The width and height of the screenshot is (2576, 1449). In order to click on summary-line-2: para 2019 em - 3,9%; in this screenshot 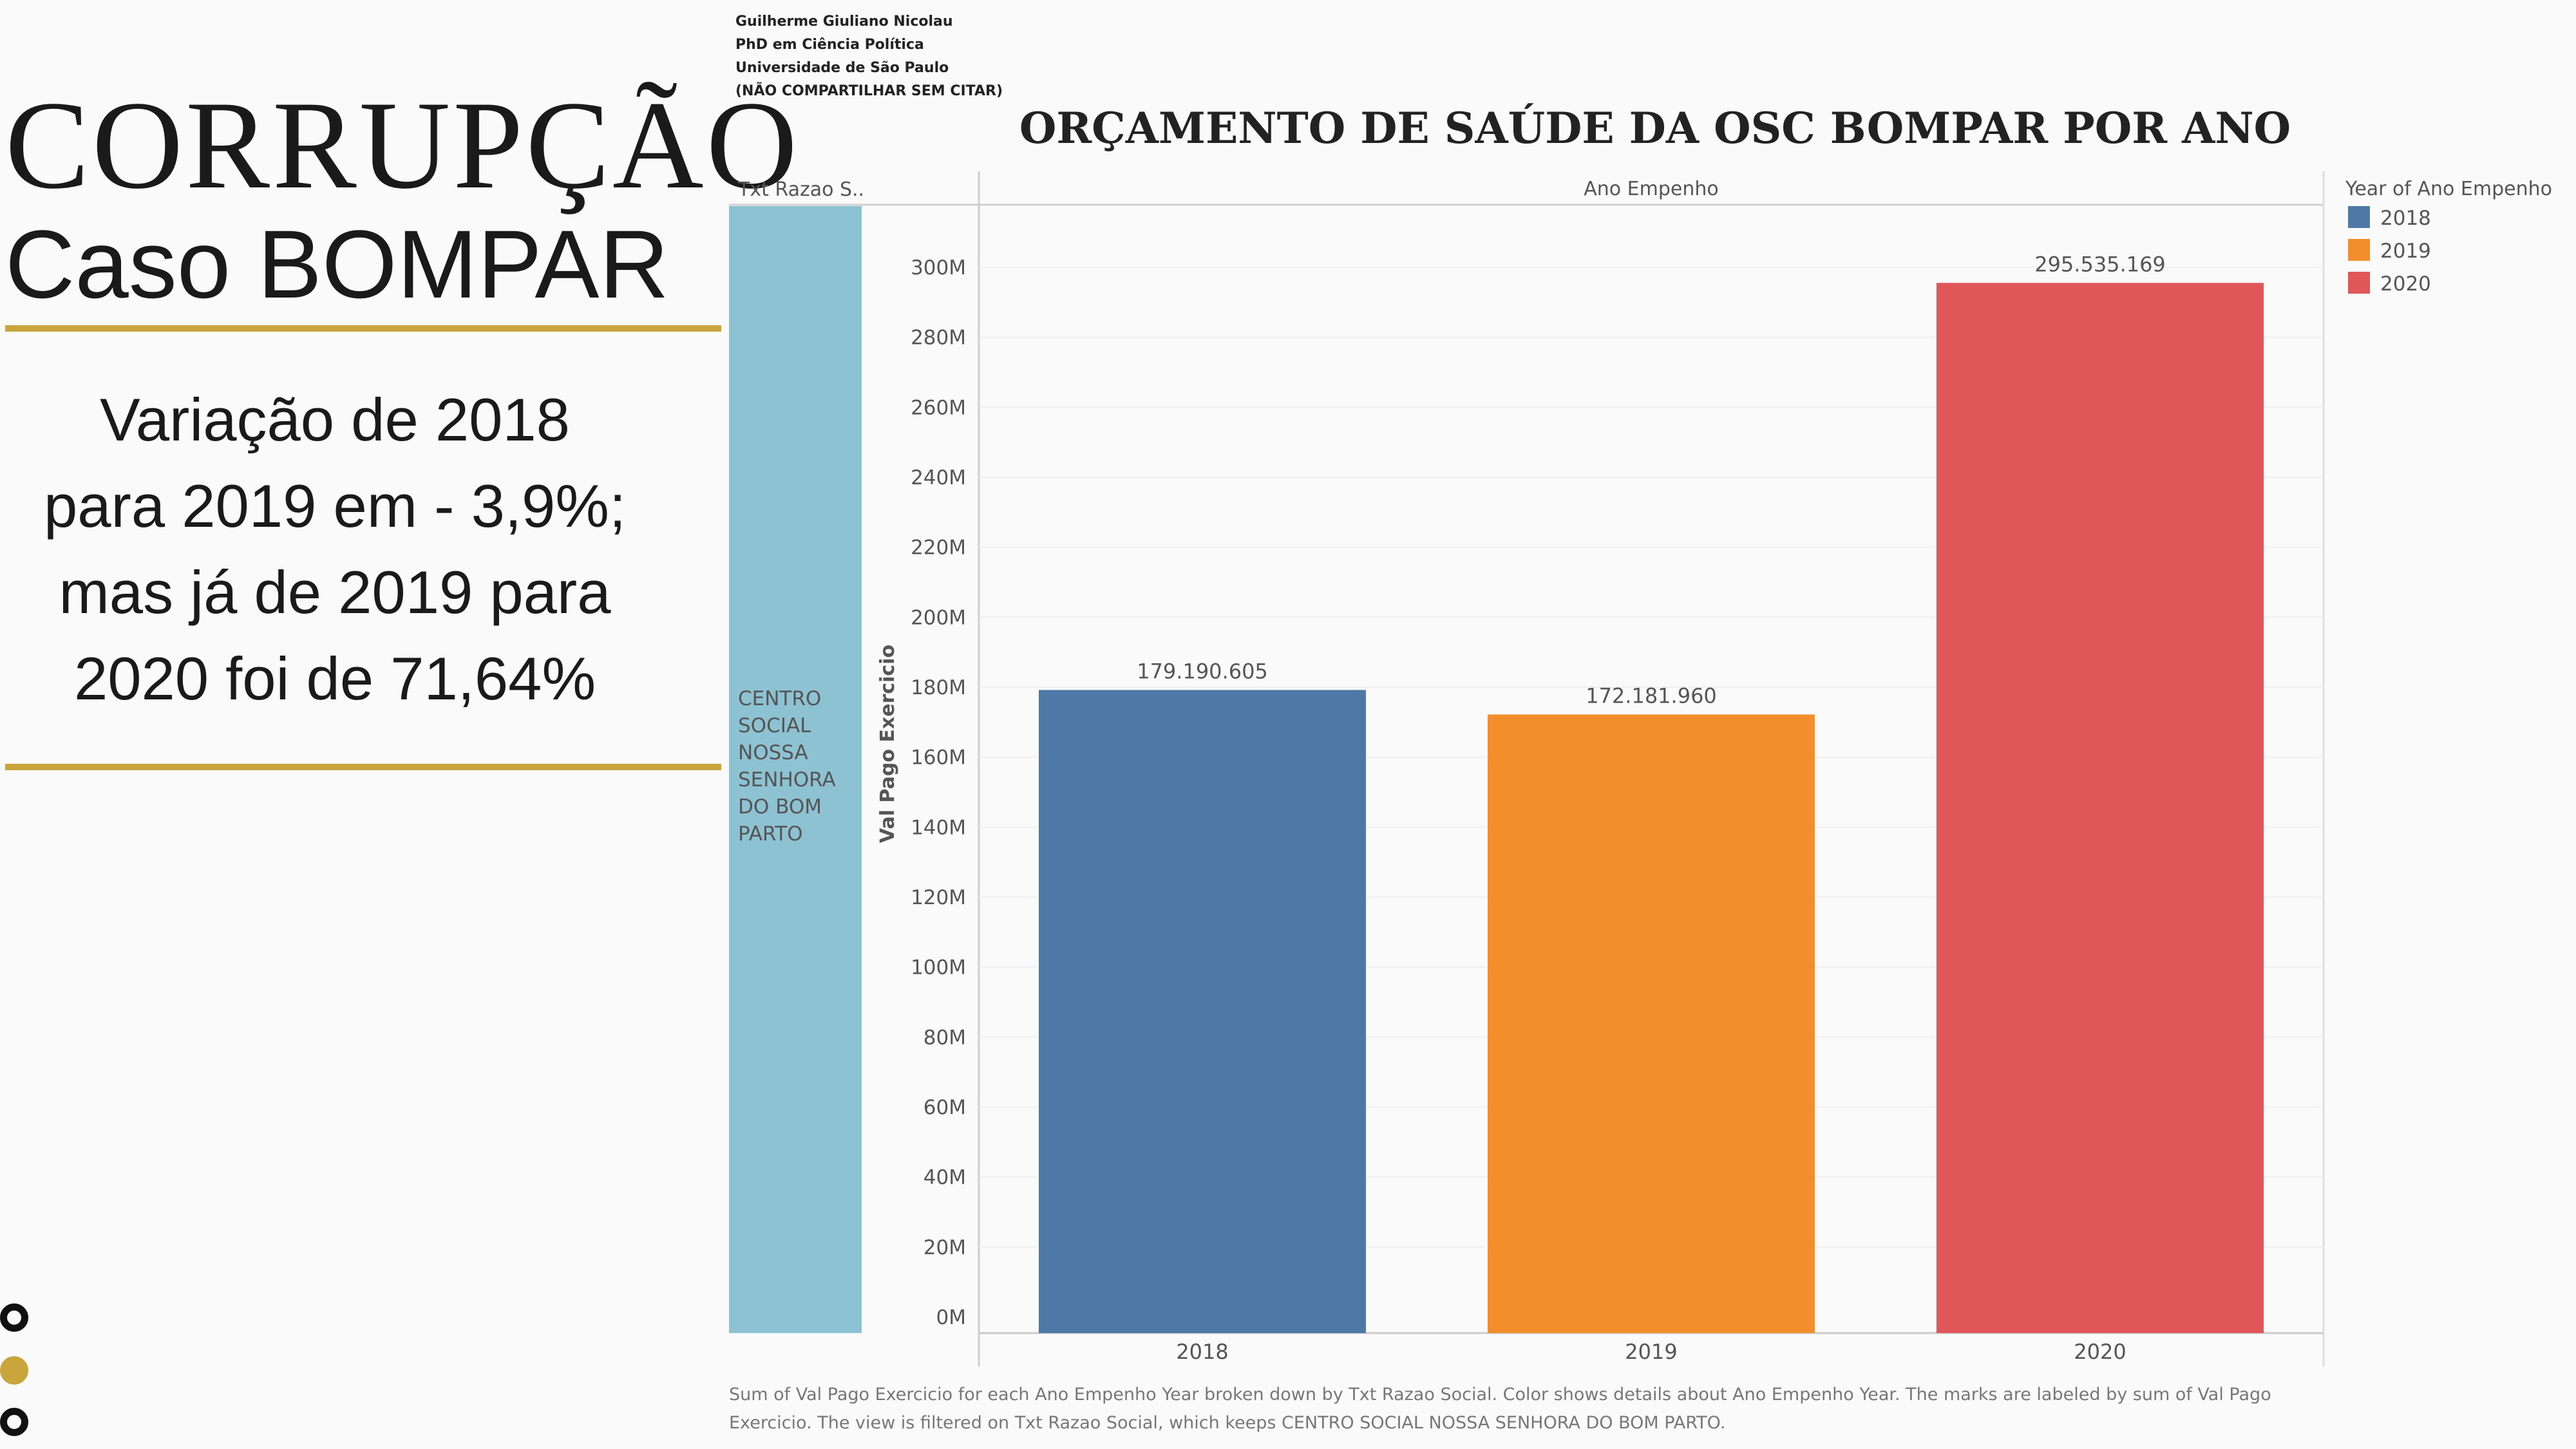, I will do `click(335, 506)`.